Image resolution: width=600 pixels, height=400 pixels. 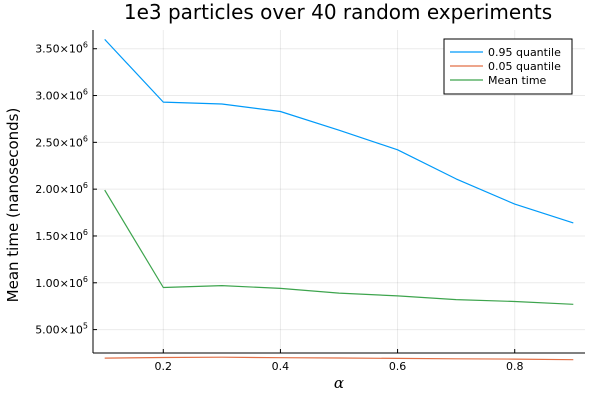 I want to click on x-tick-label: 0.6, so click(x=398, y=366).